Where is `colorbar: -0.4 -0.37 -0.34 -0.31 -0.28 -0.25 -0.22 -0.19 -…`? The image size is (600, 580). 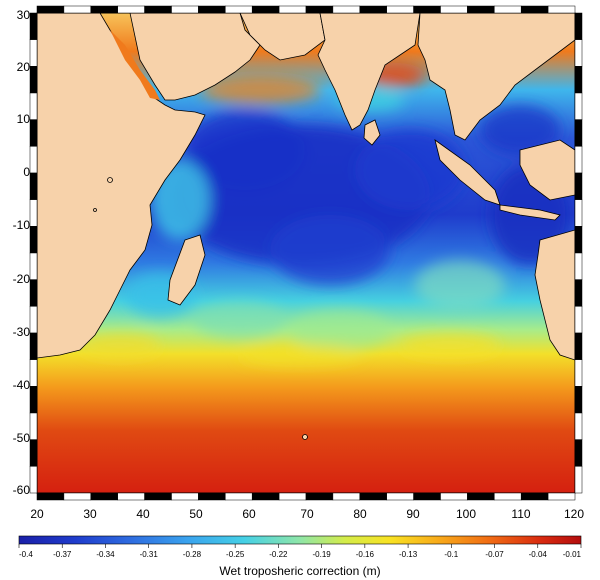 colorbar: -0.4 -0.37 -0.34 -0.31 -0.28 -0.25 -0.22 -0.19 -… is located at coordinates (300, 556).